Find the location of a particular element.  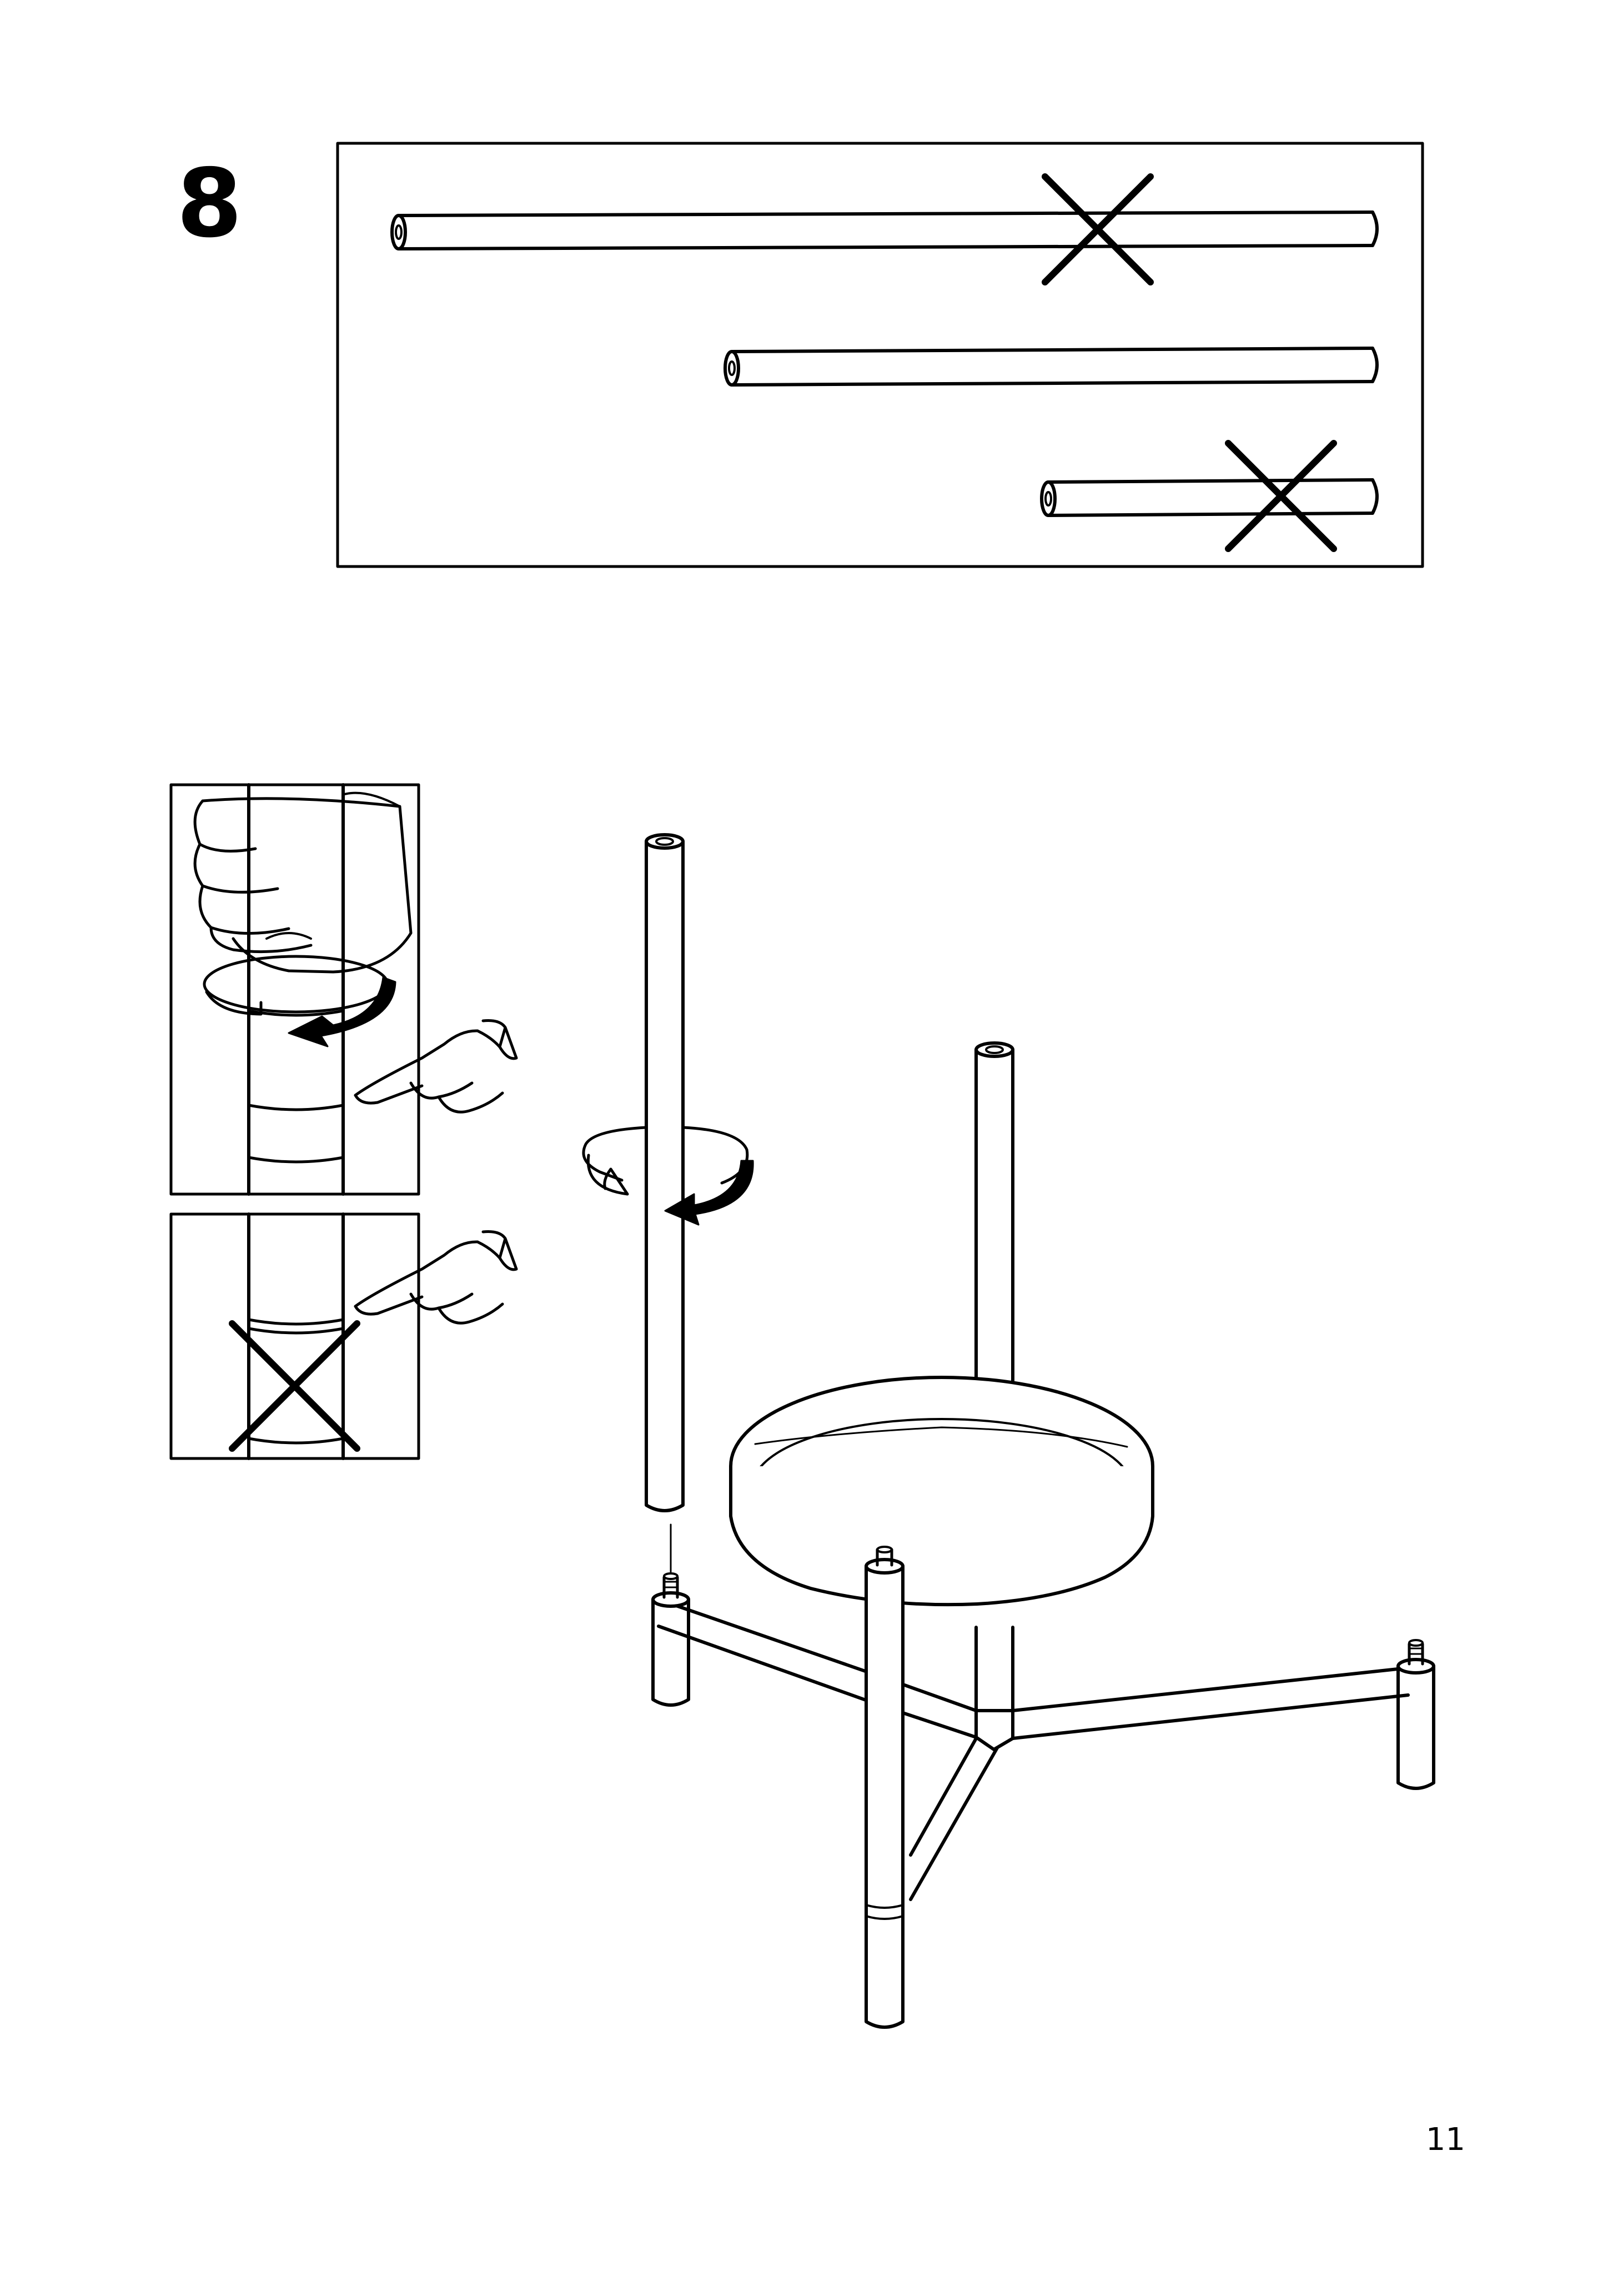

detail-panel-correct is located at coordinates (343, 989).